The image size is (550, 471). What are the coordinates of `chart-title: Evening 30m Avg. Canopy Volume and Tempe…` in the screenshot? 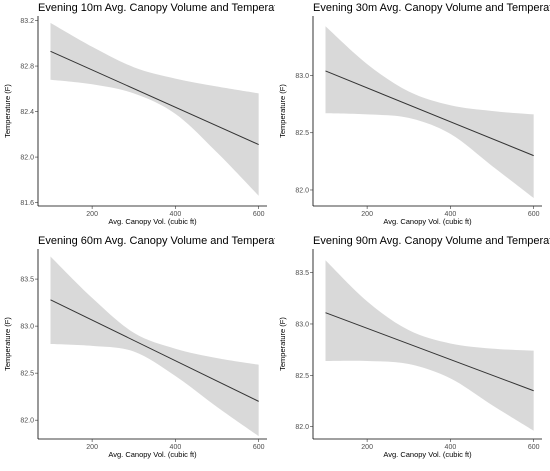 It's located at (431, 8).